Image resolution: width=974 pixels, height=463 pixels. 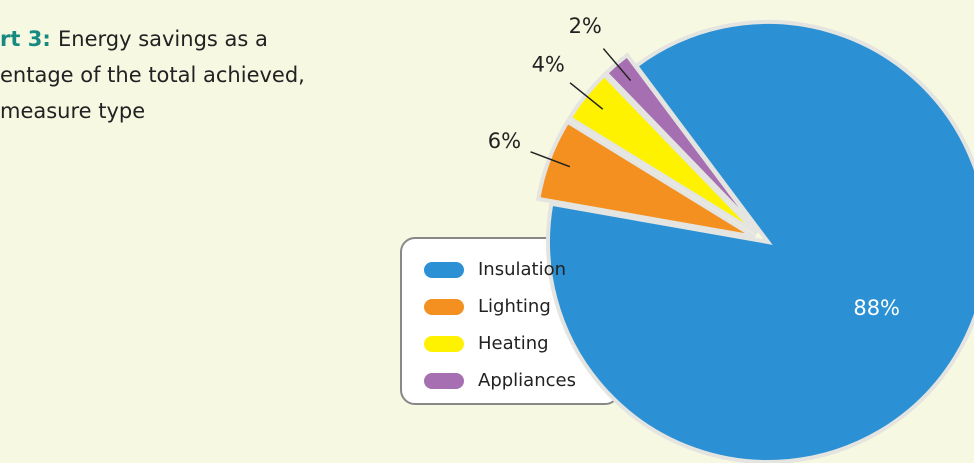 What do you see at coordinates (72, 111) in the screenshot?
I see `title-line: measure type` at bounding box center [72, 111].